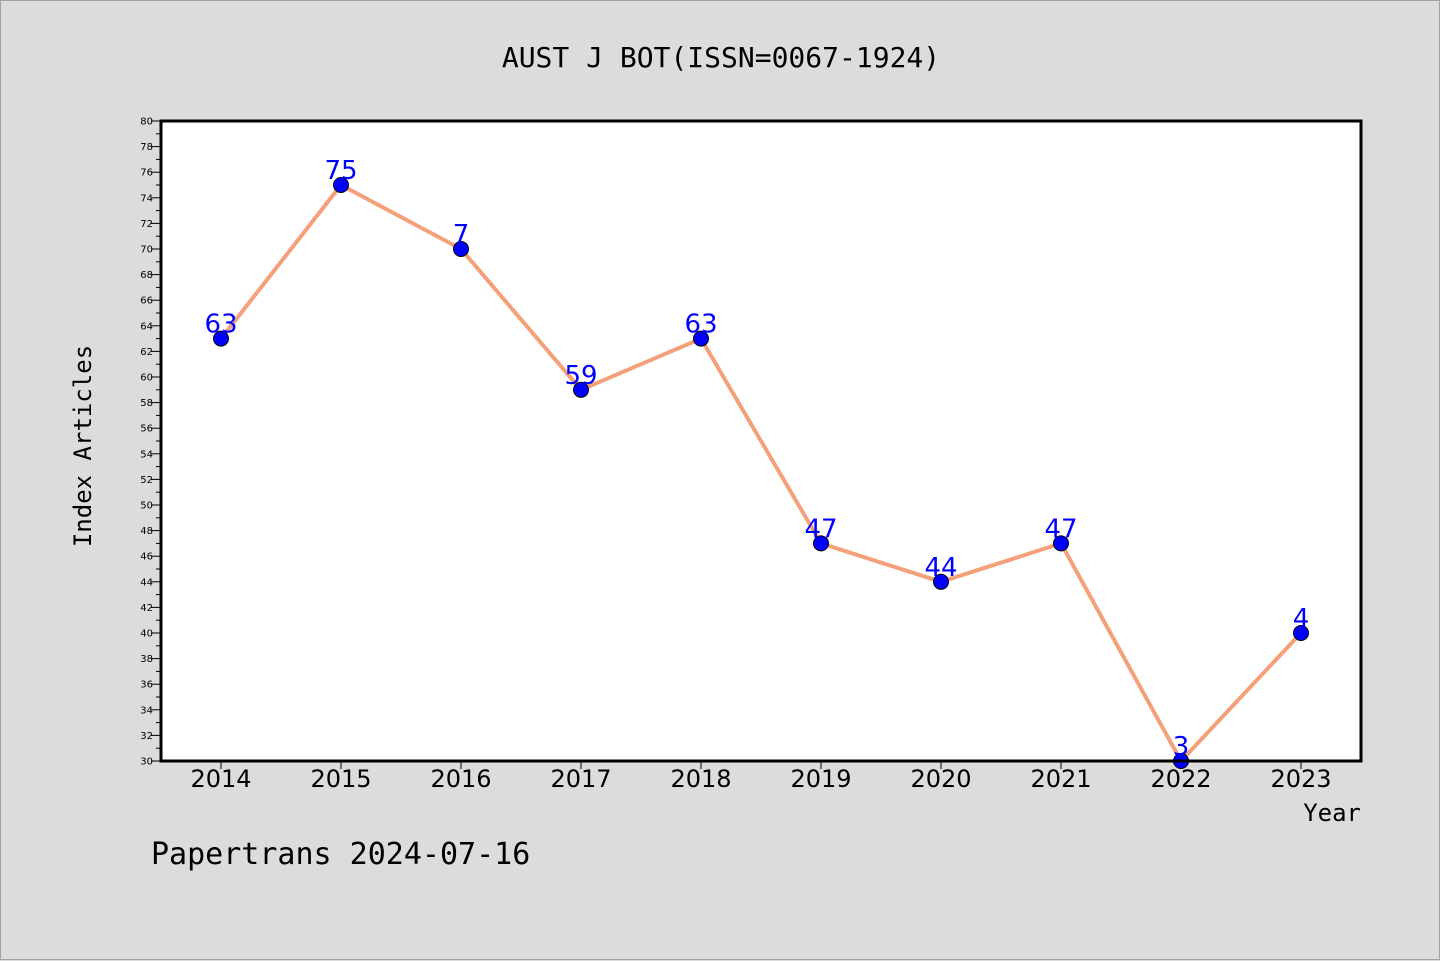  What do you see at coordinates (146, 710) in the screenshot?
I see `y-tick-label: 34` at bounding box center [146, 710].